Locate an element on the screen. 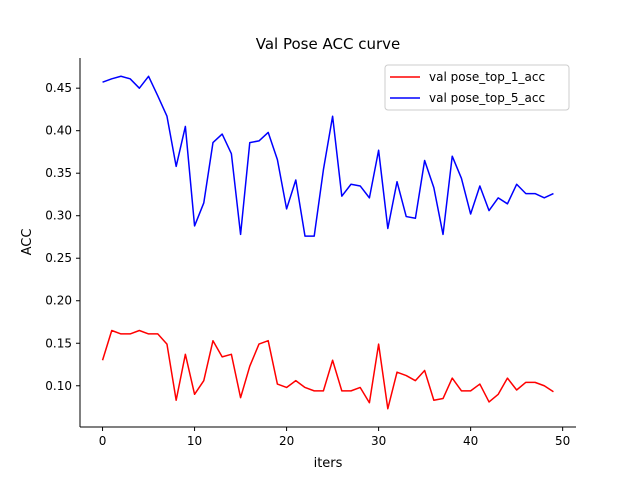 This screenshot has width=640, height=480. y-tick-label: 0.10 is located at coordinates (58, 386).